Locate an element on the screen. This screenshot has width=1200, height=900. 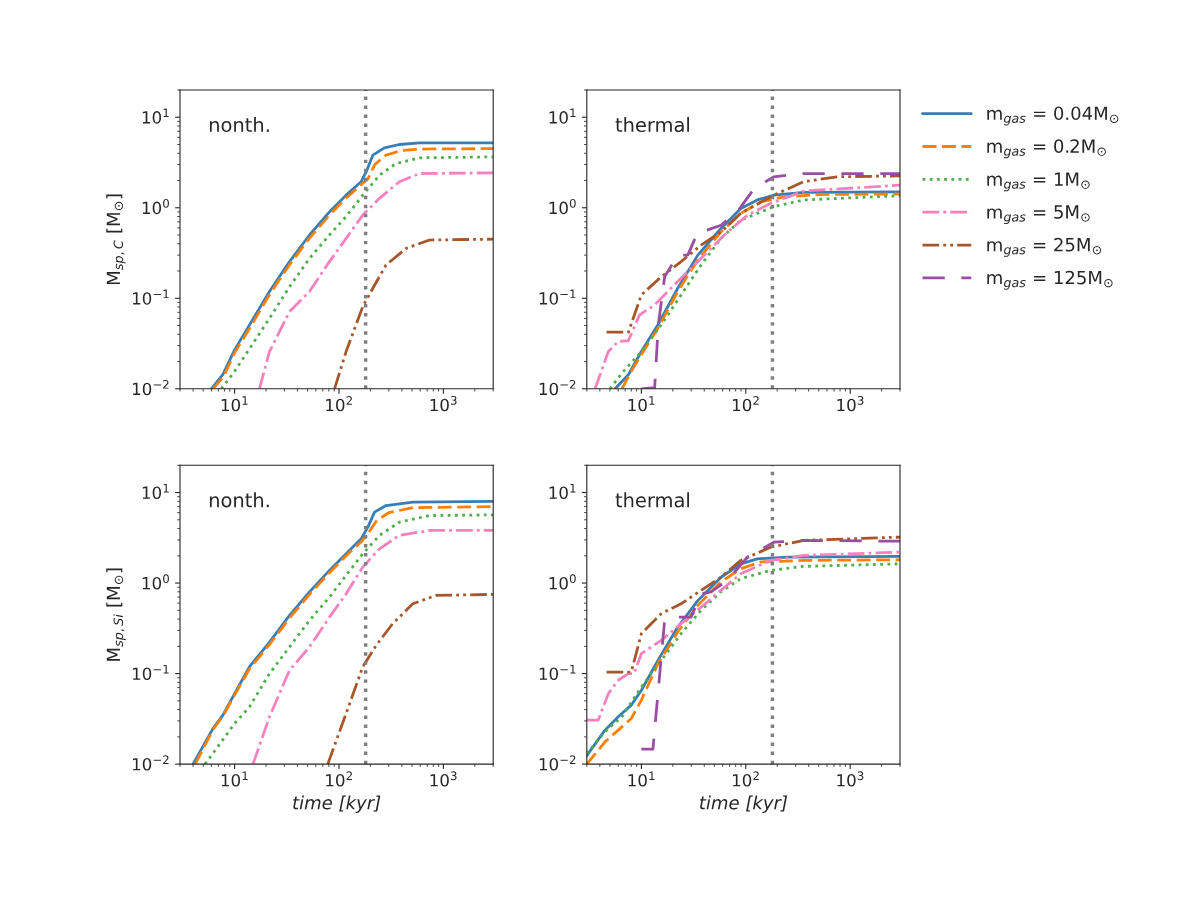
legend-label: m$_{gas}$ = 0.04M$_{⊙}$ is located at coordinates (1053, 116).